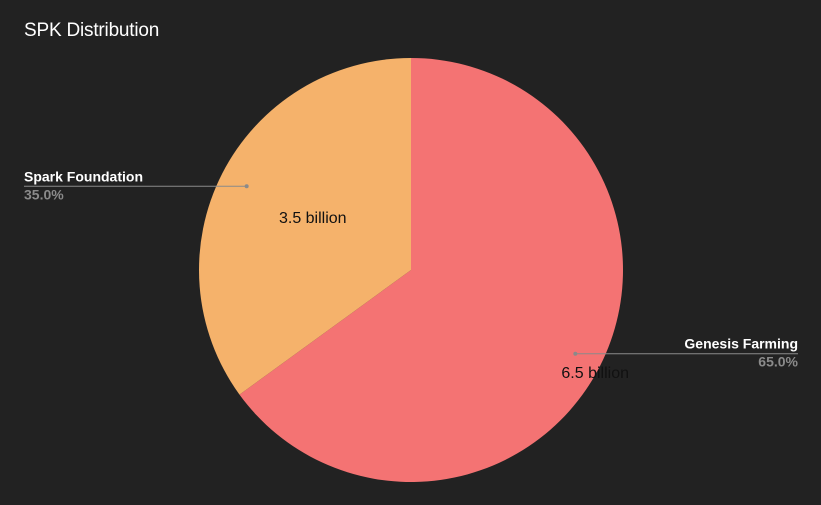 The image size is (821, 505). Describe the element at coordinates (83, 176) in the screenshot. I see `callout-name-spark-foundation: Spark Foundation` at that location.